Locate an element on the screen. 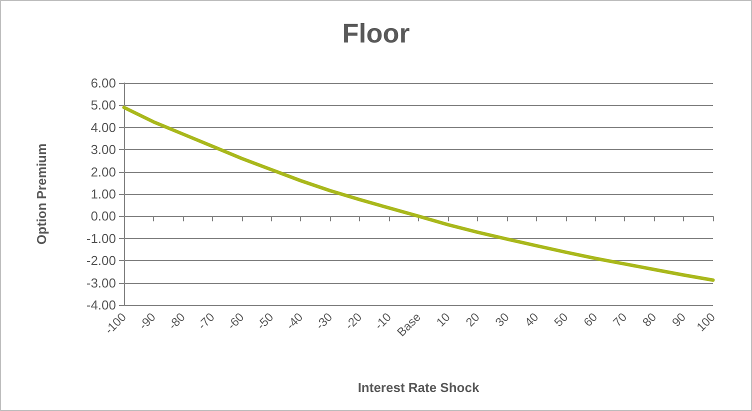 This screenshot has width=752, height=411. x-tick-label: -50 is located at coordinates (265, 321).